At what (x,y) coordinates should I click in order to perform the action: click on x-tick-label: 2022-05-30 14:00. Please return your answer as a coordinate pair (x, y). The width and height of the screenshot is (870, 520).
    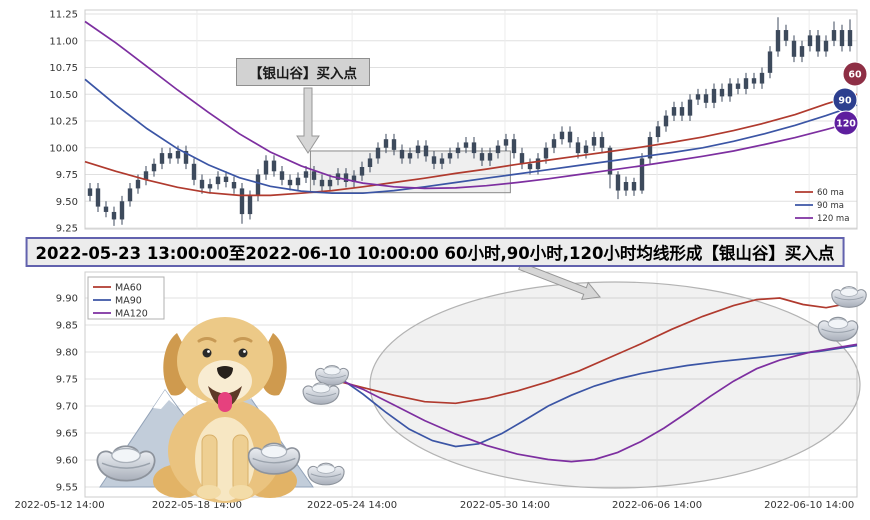
    Looking at the image, I should click on (505, 505).